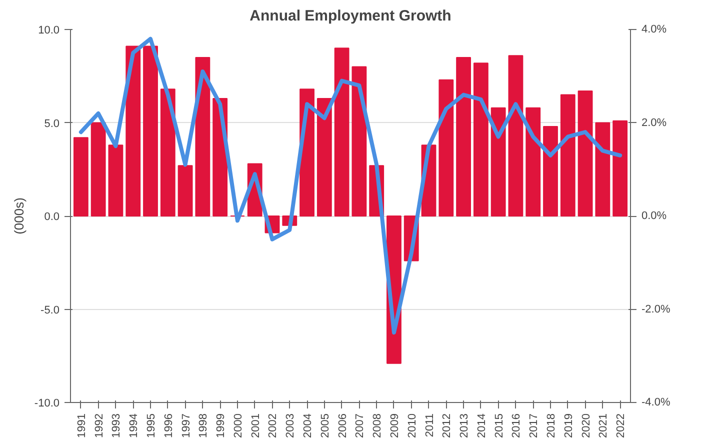 The width and height of the screenshot is (702, 445). What do you see at coordinates (256, 425) in the screenshot?
I see `x-tick-label: 2001` at bounding box center [256, 425].